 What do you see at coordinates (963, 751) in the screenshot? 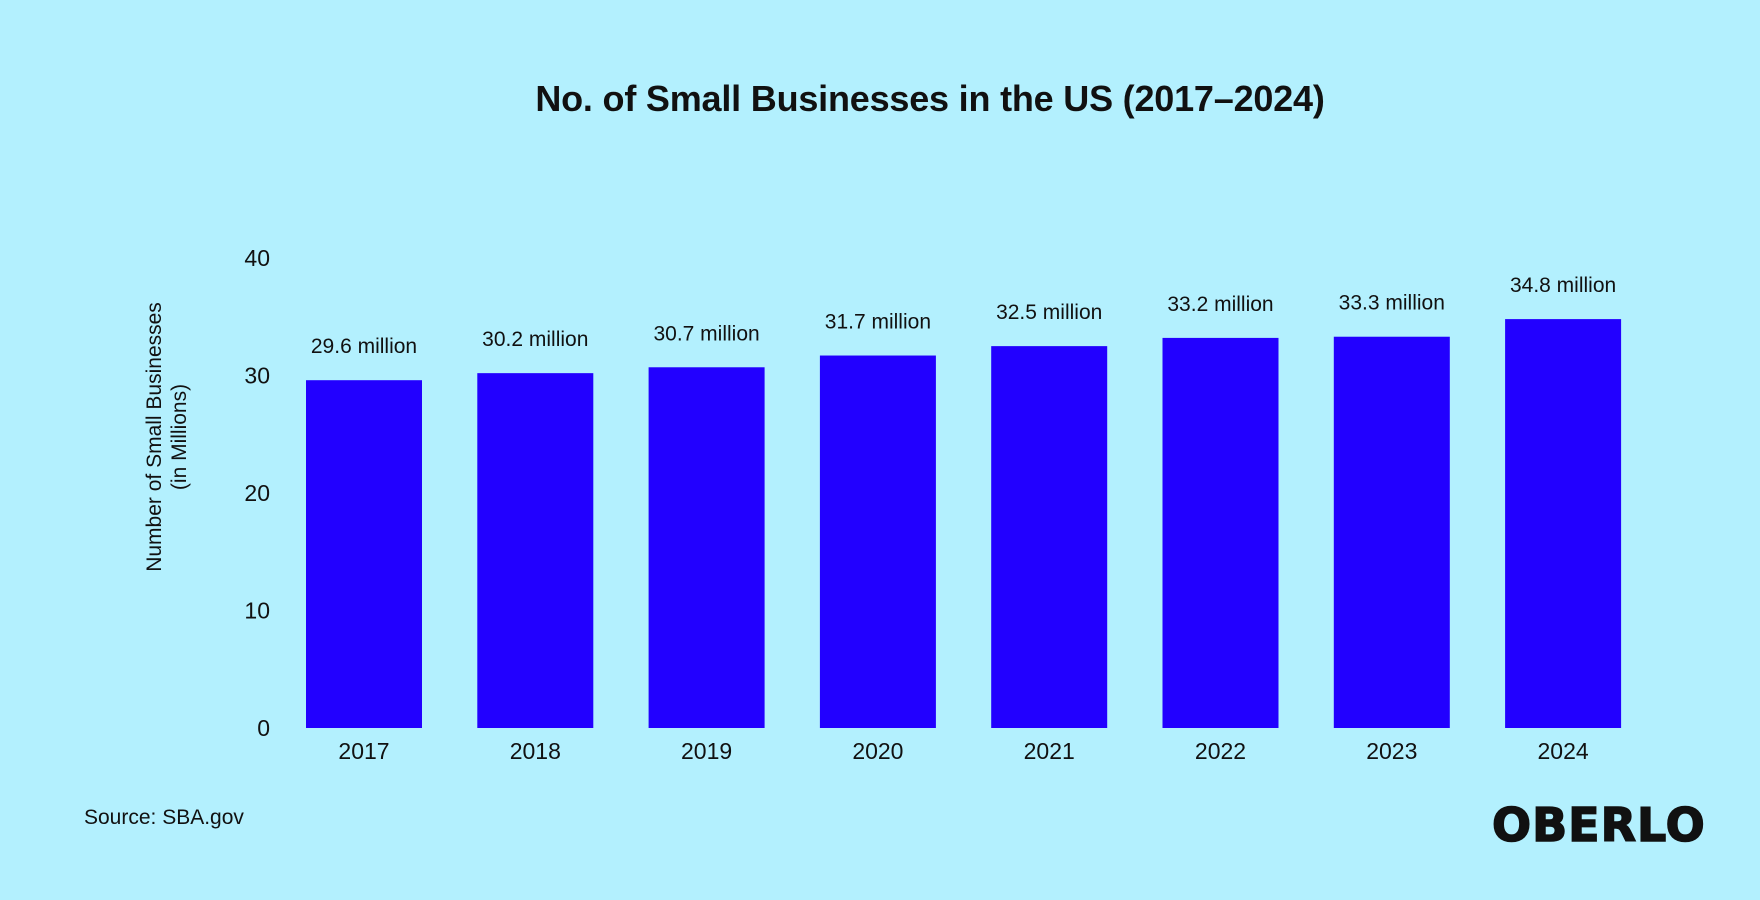
I see `x-axis-ticks: 2017 2018 2019 2020 2021 2022 2023 2024` at bounding box center [963, 751].